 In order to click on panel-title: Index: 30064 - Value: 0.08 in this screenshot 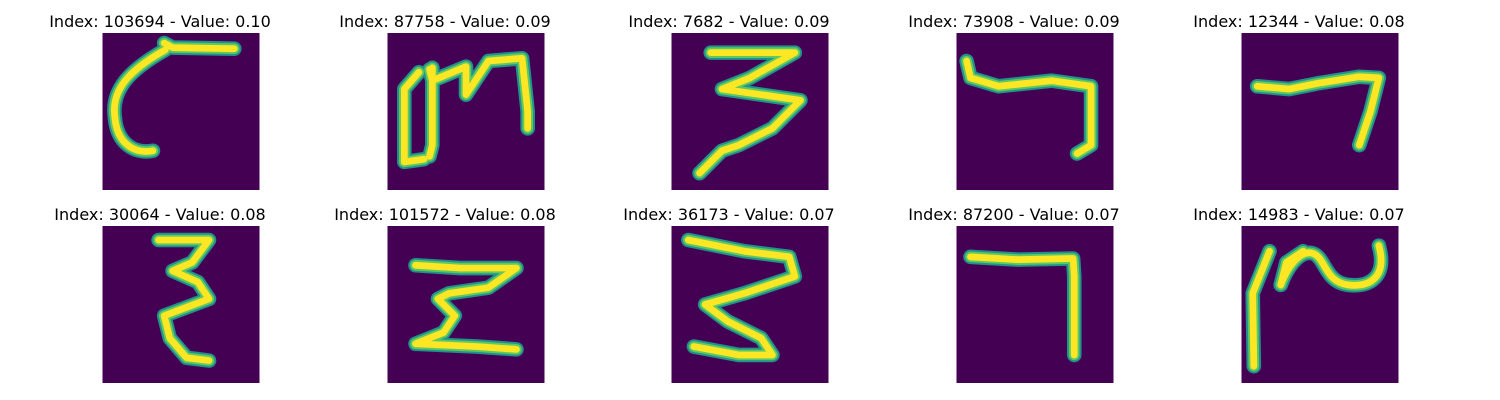, I will do `click(160, 214)`.